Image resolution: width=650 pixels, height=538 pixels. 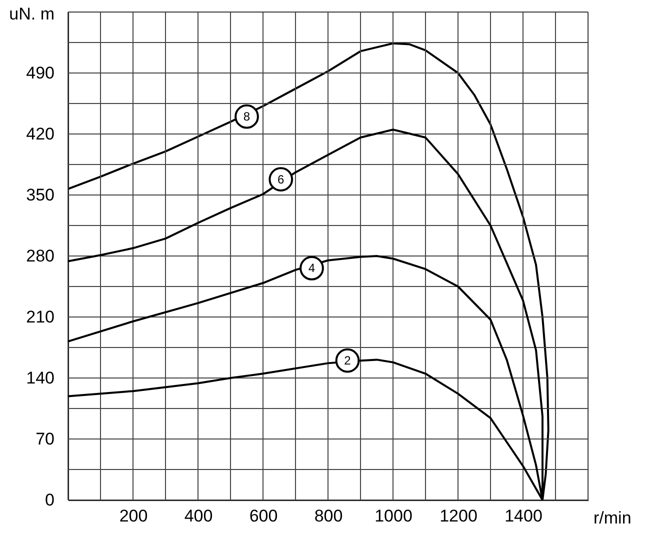 I want to click on annotation: 2, so click(x=348, y=361).